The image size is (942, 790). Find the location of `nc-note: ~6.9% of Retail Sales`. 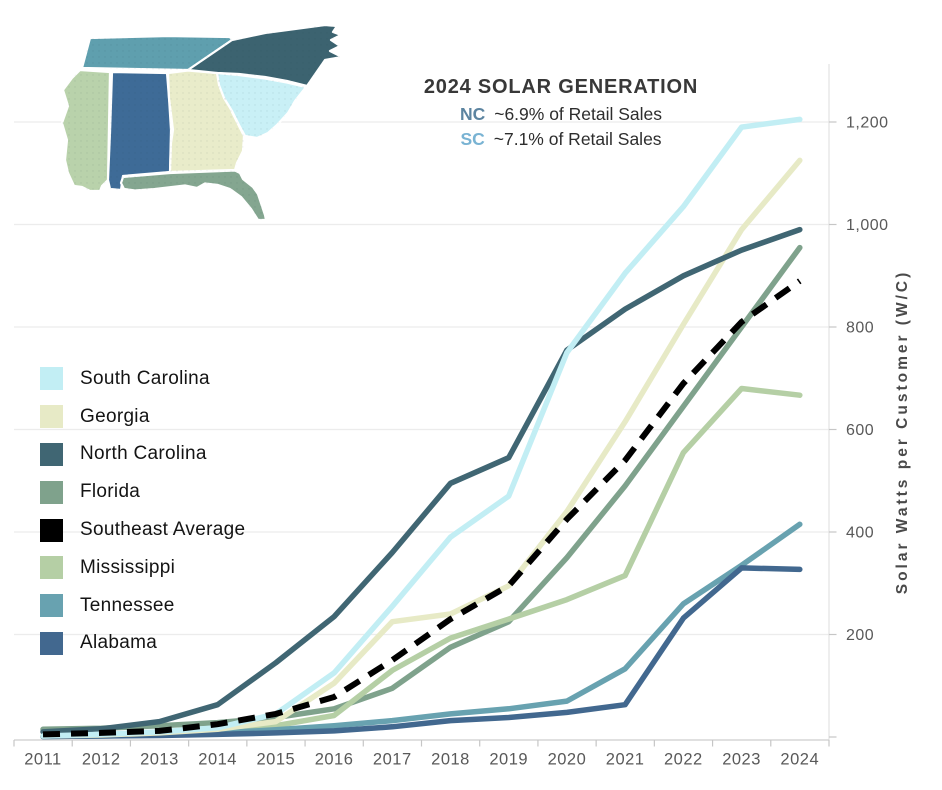

nc-note: ~6.9% of Retail Sales is located at coordinates (578, 113).